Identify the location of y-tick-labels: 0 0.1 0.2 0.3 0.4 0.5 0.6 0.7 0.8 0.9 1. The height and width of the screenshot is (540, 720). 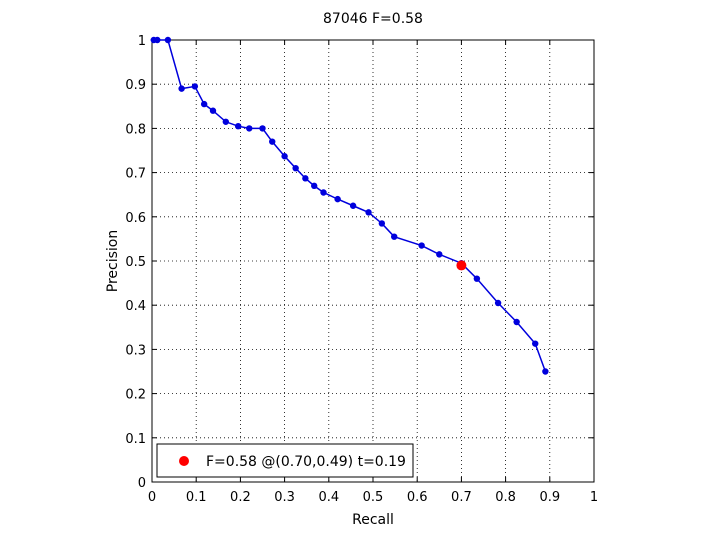
(135, 262).